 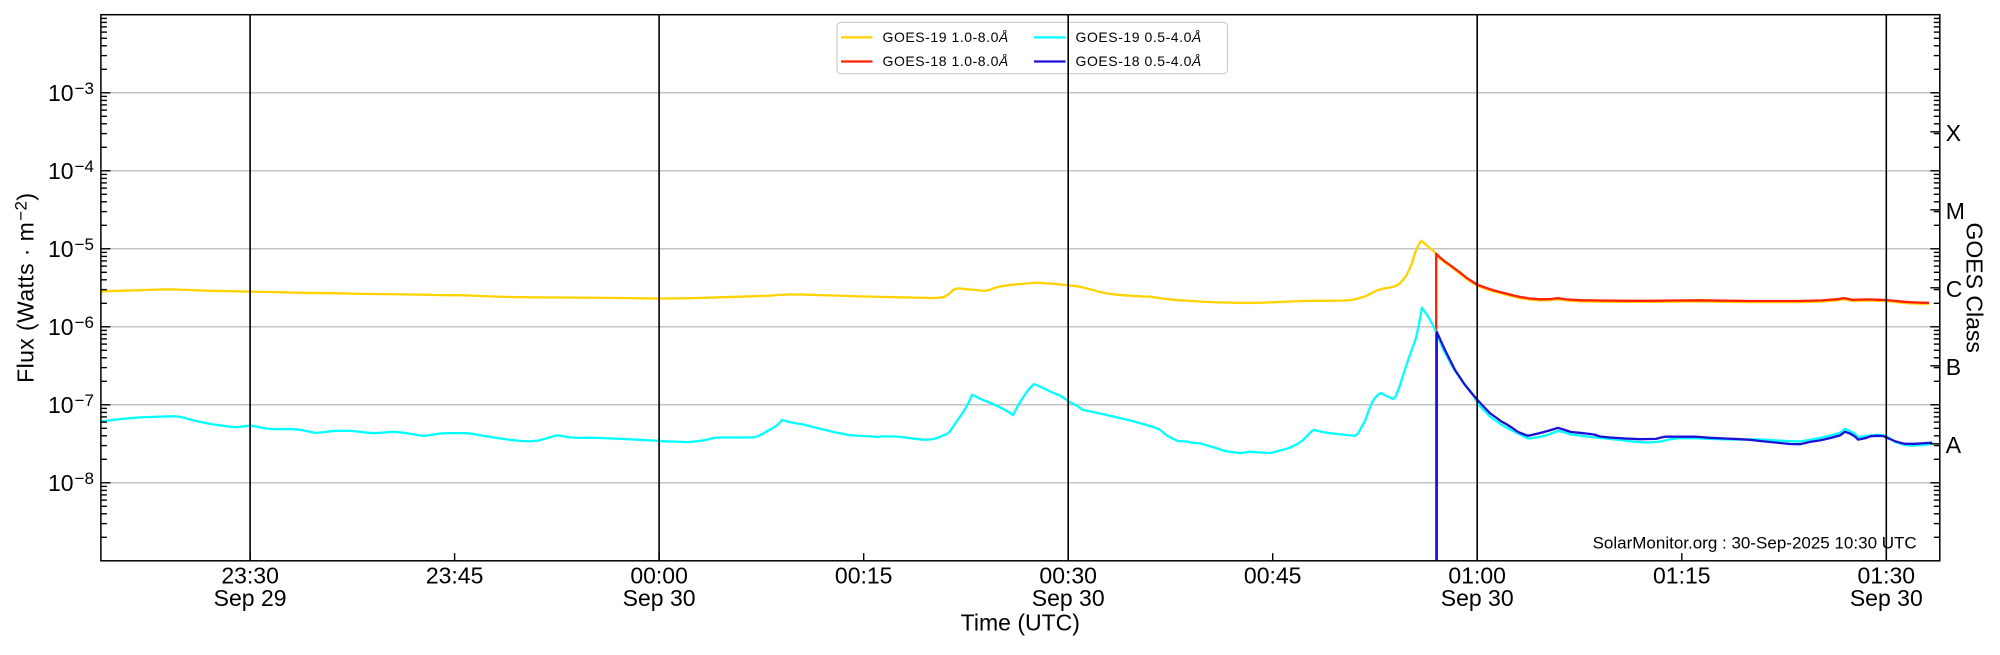 I want to click on svg-text: GOES-18 0.5-4.0Å, so click(x=1139, y=61).